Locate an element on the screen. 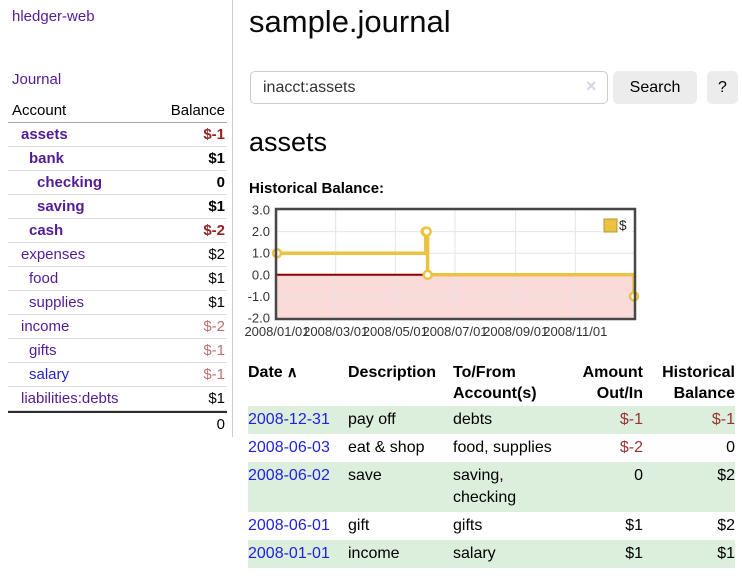  account-balance: 0 is located at coordinates (220, 182).